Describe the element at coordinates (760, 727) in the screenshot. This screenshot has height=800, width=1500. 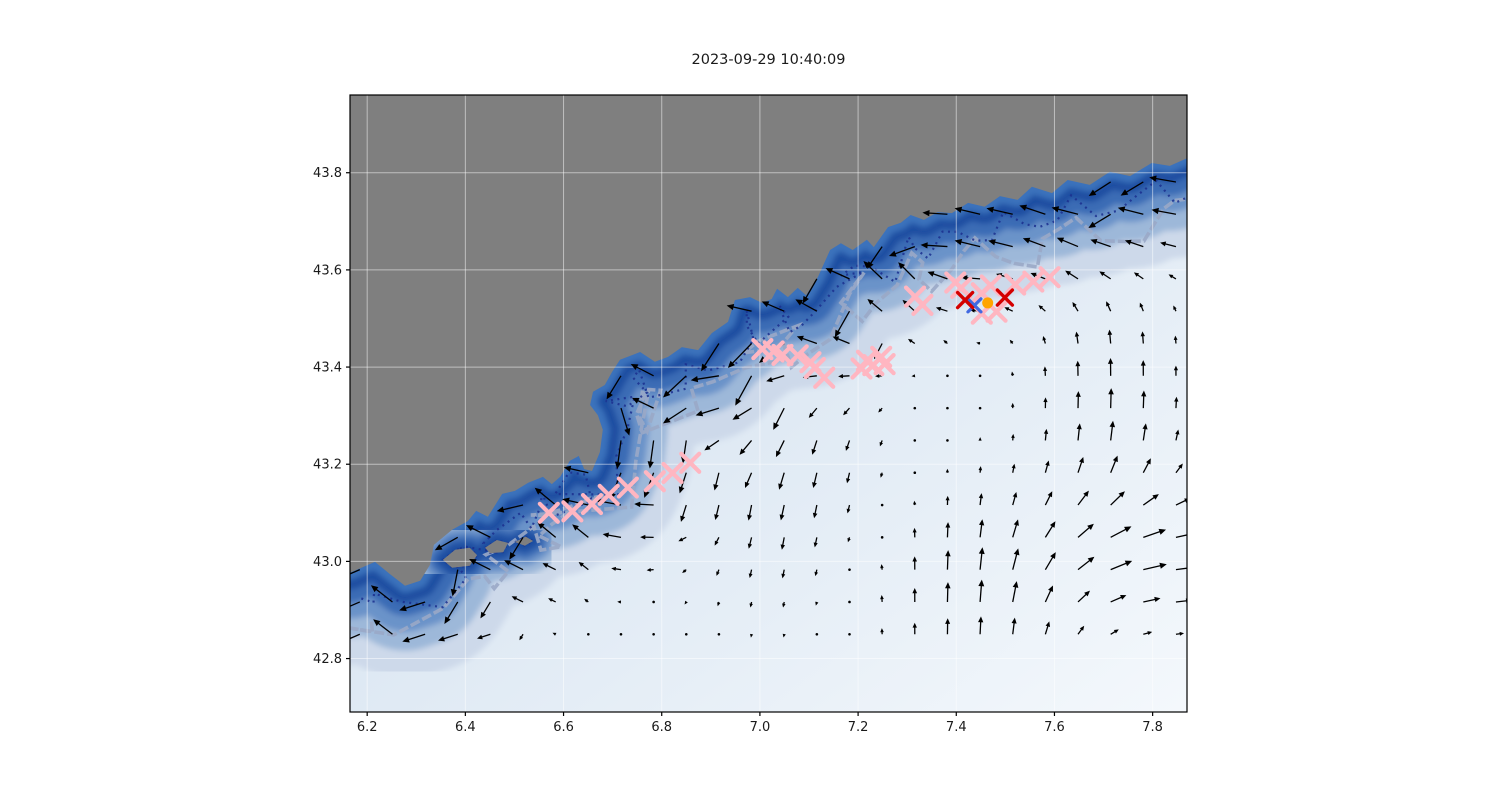
I see `x-tick-label: 7.0` at that location.